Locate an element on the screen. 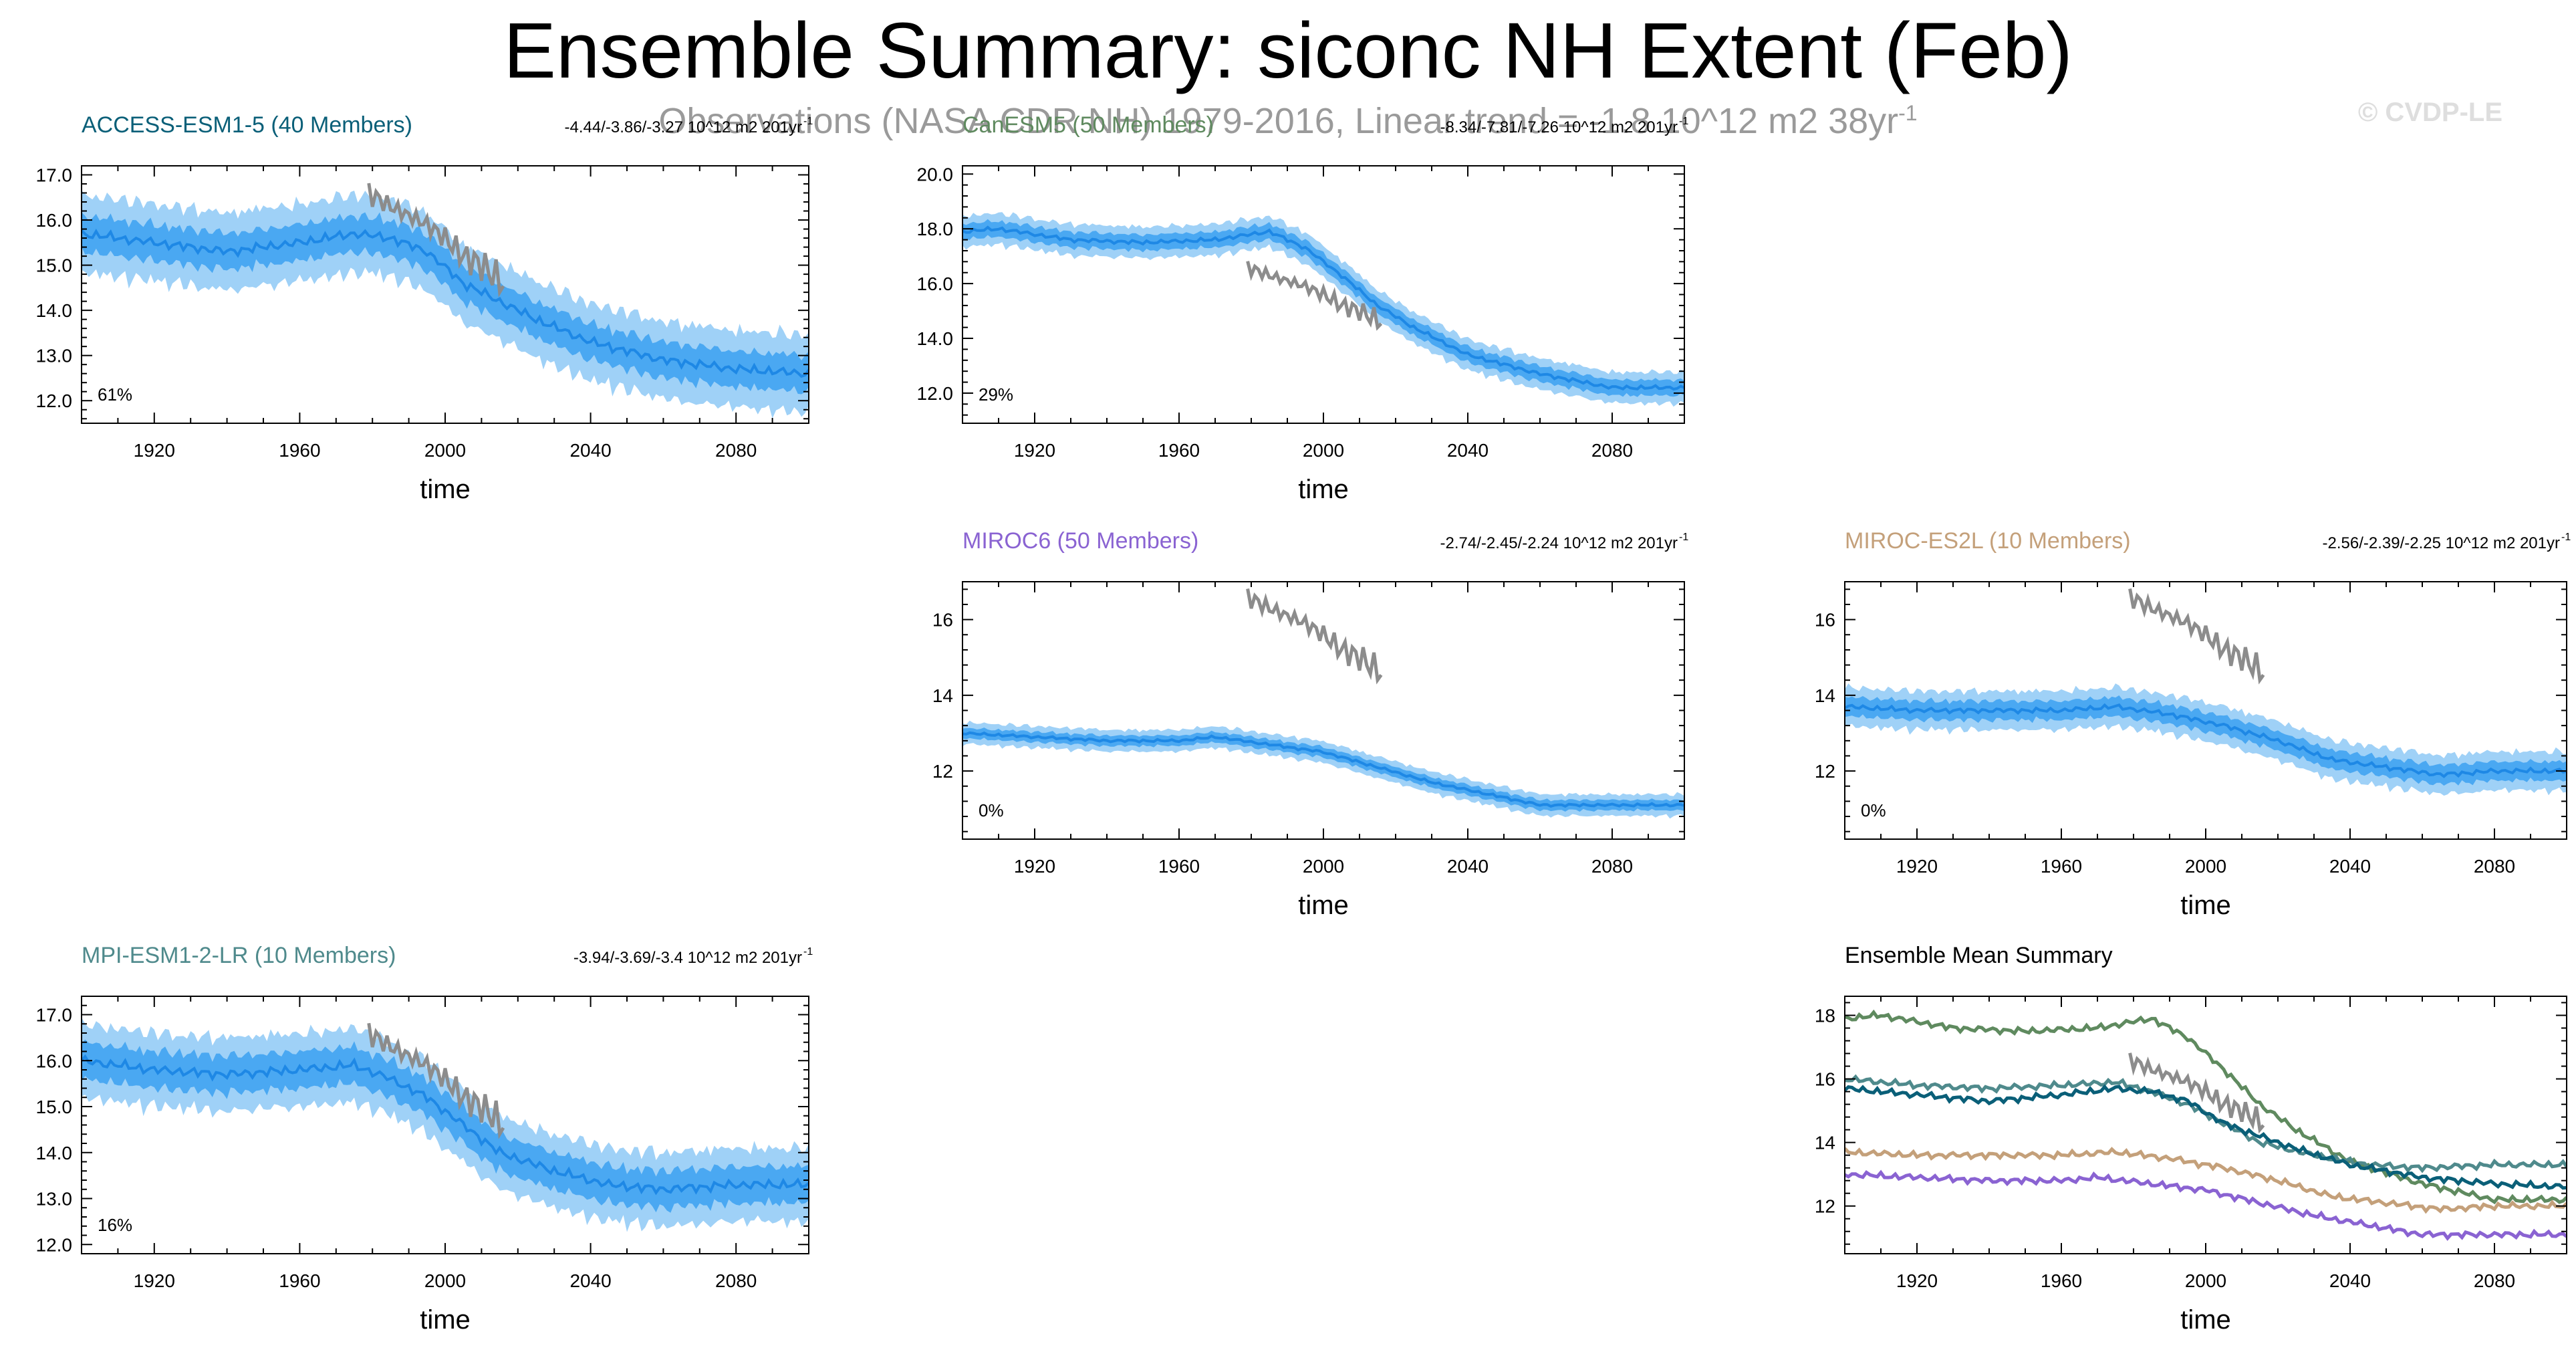  percent-label: 61% is located at coordinates (115, 394).